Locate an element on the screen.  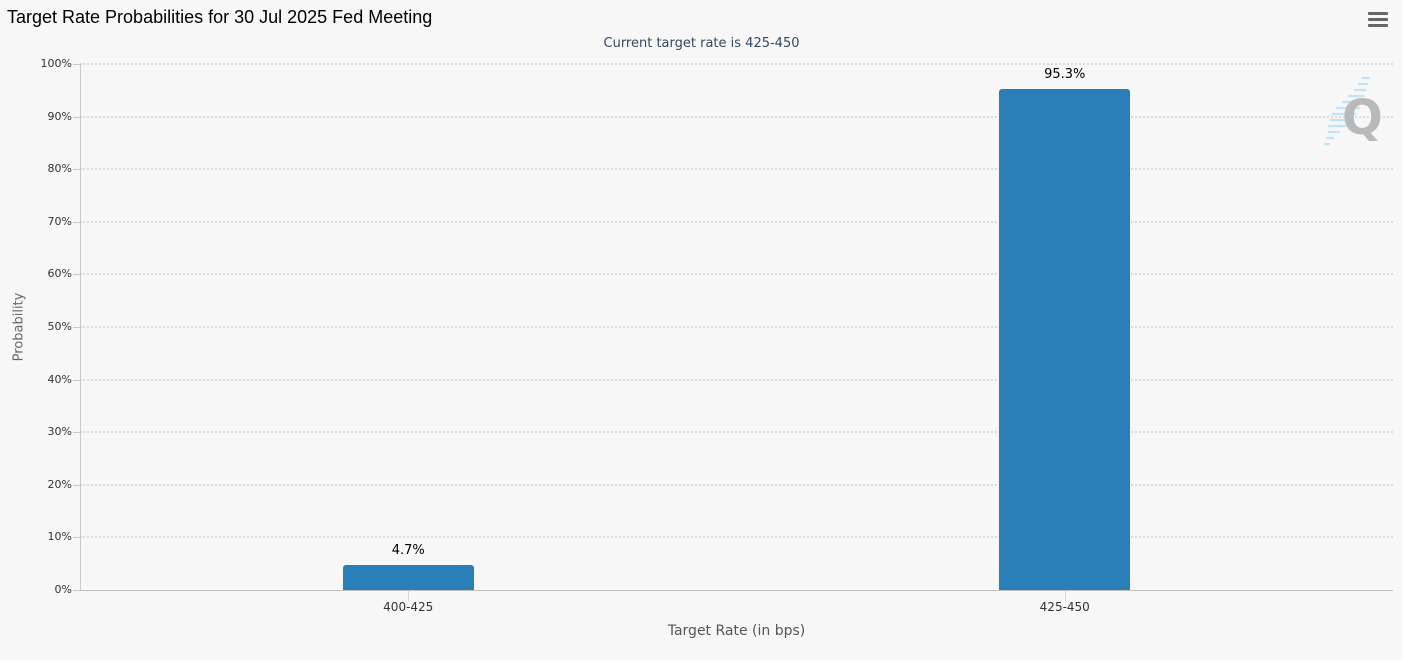
y-tick-label: 10% is located at coordinates (59, 537).